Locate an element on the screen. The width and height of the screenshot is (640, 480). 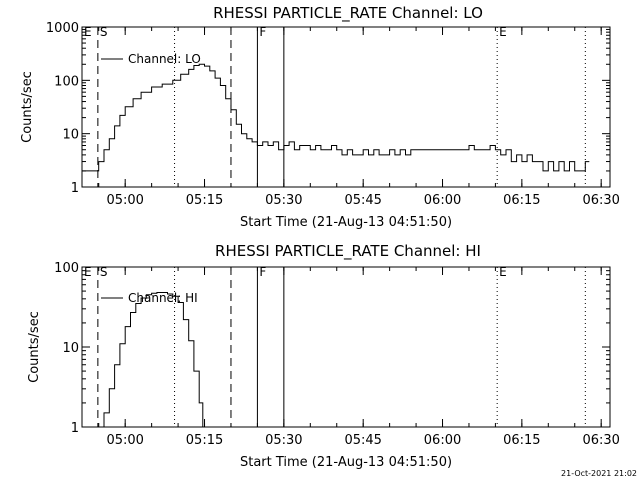
y-axis-label-hi: Counts/sec is located at coordinates (34, 347).